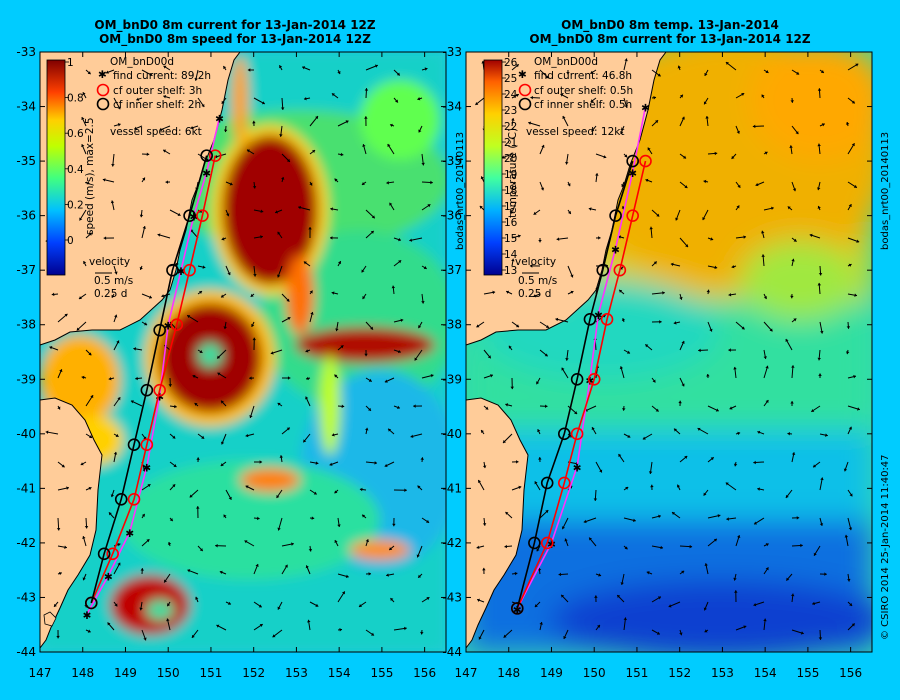 This screenshot has width=900, height=700. What do you see at coordinates (510, 271) in the screenshot?
I see `colorbar-tick-label: 13` at bounding box center [510, 271].